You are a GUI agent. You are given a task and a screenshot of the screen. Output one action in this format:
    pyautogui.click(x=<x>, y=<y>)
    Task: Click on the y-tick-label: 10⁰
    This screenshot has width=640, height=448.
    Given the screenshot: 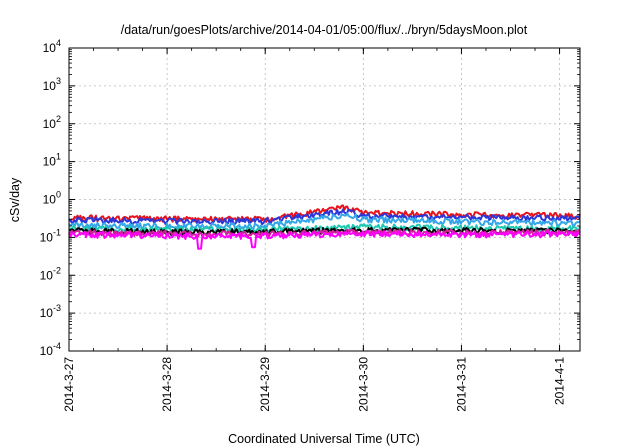 What is the action you would take?
    pyautogui.click(x=52, y=198)
    